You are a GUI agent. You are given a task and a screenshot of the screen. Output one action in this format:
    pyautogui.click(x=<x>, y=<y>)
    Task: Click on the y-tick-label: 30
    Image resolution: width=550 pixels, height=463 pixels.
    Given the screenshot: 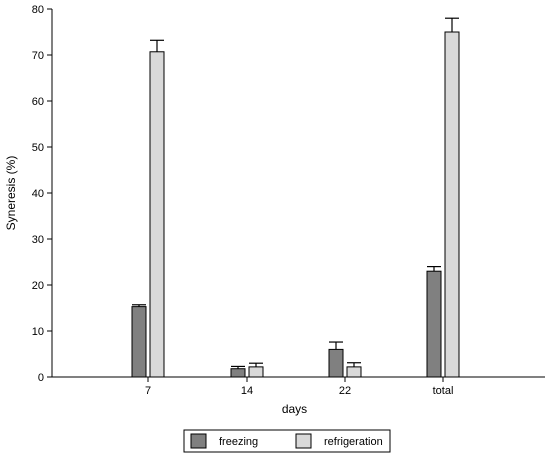 What is the action you would take?
    pyautogui.click(x=38, y=240)
    